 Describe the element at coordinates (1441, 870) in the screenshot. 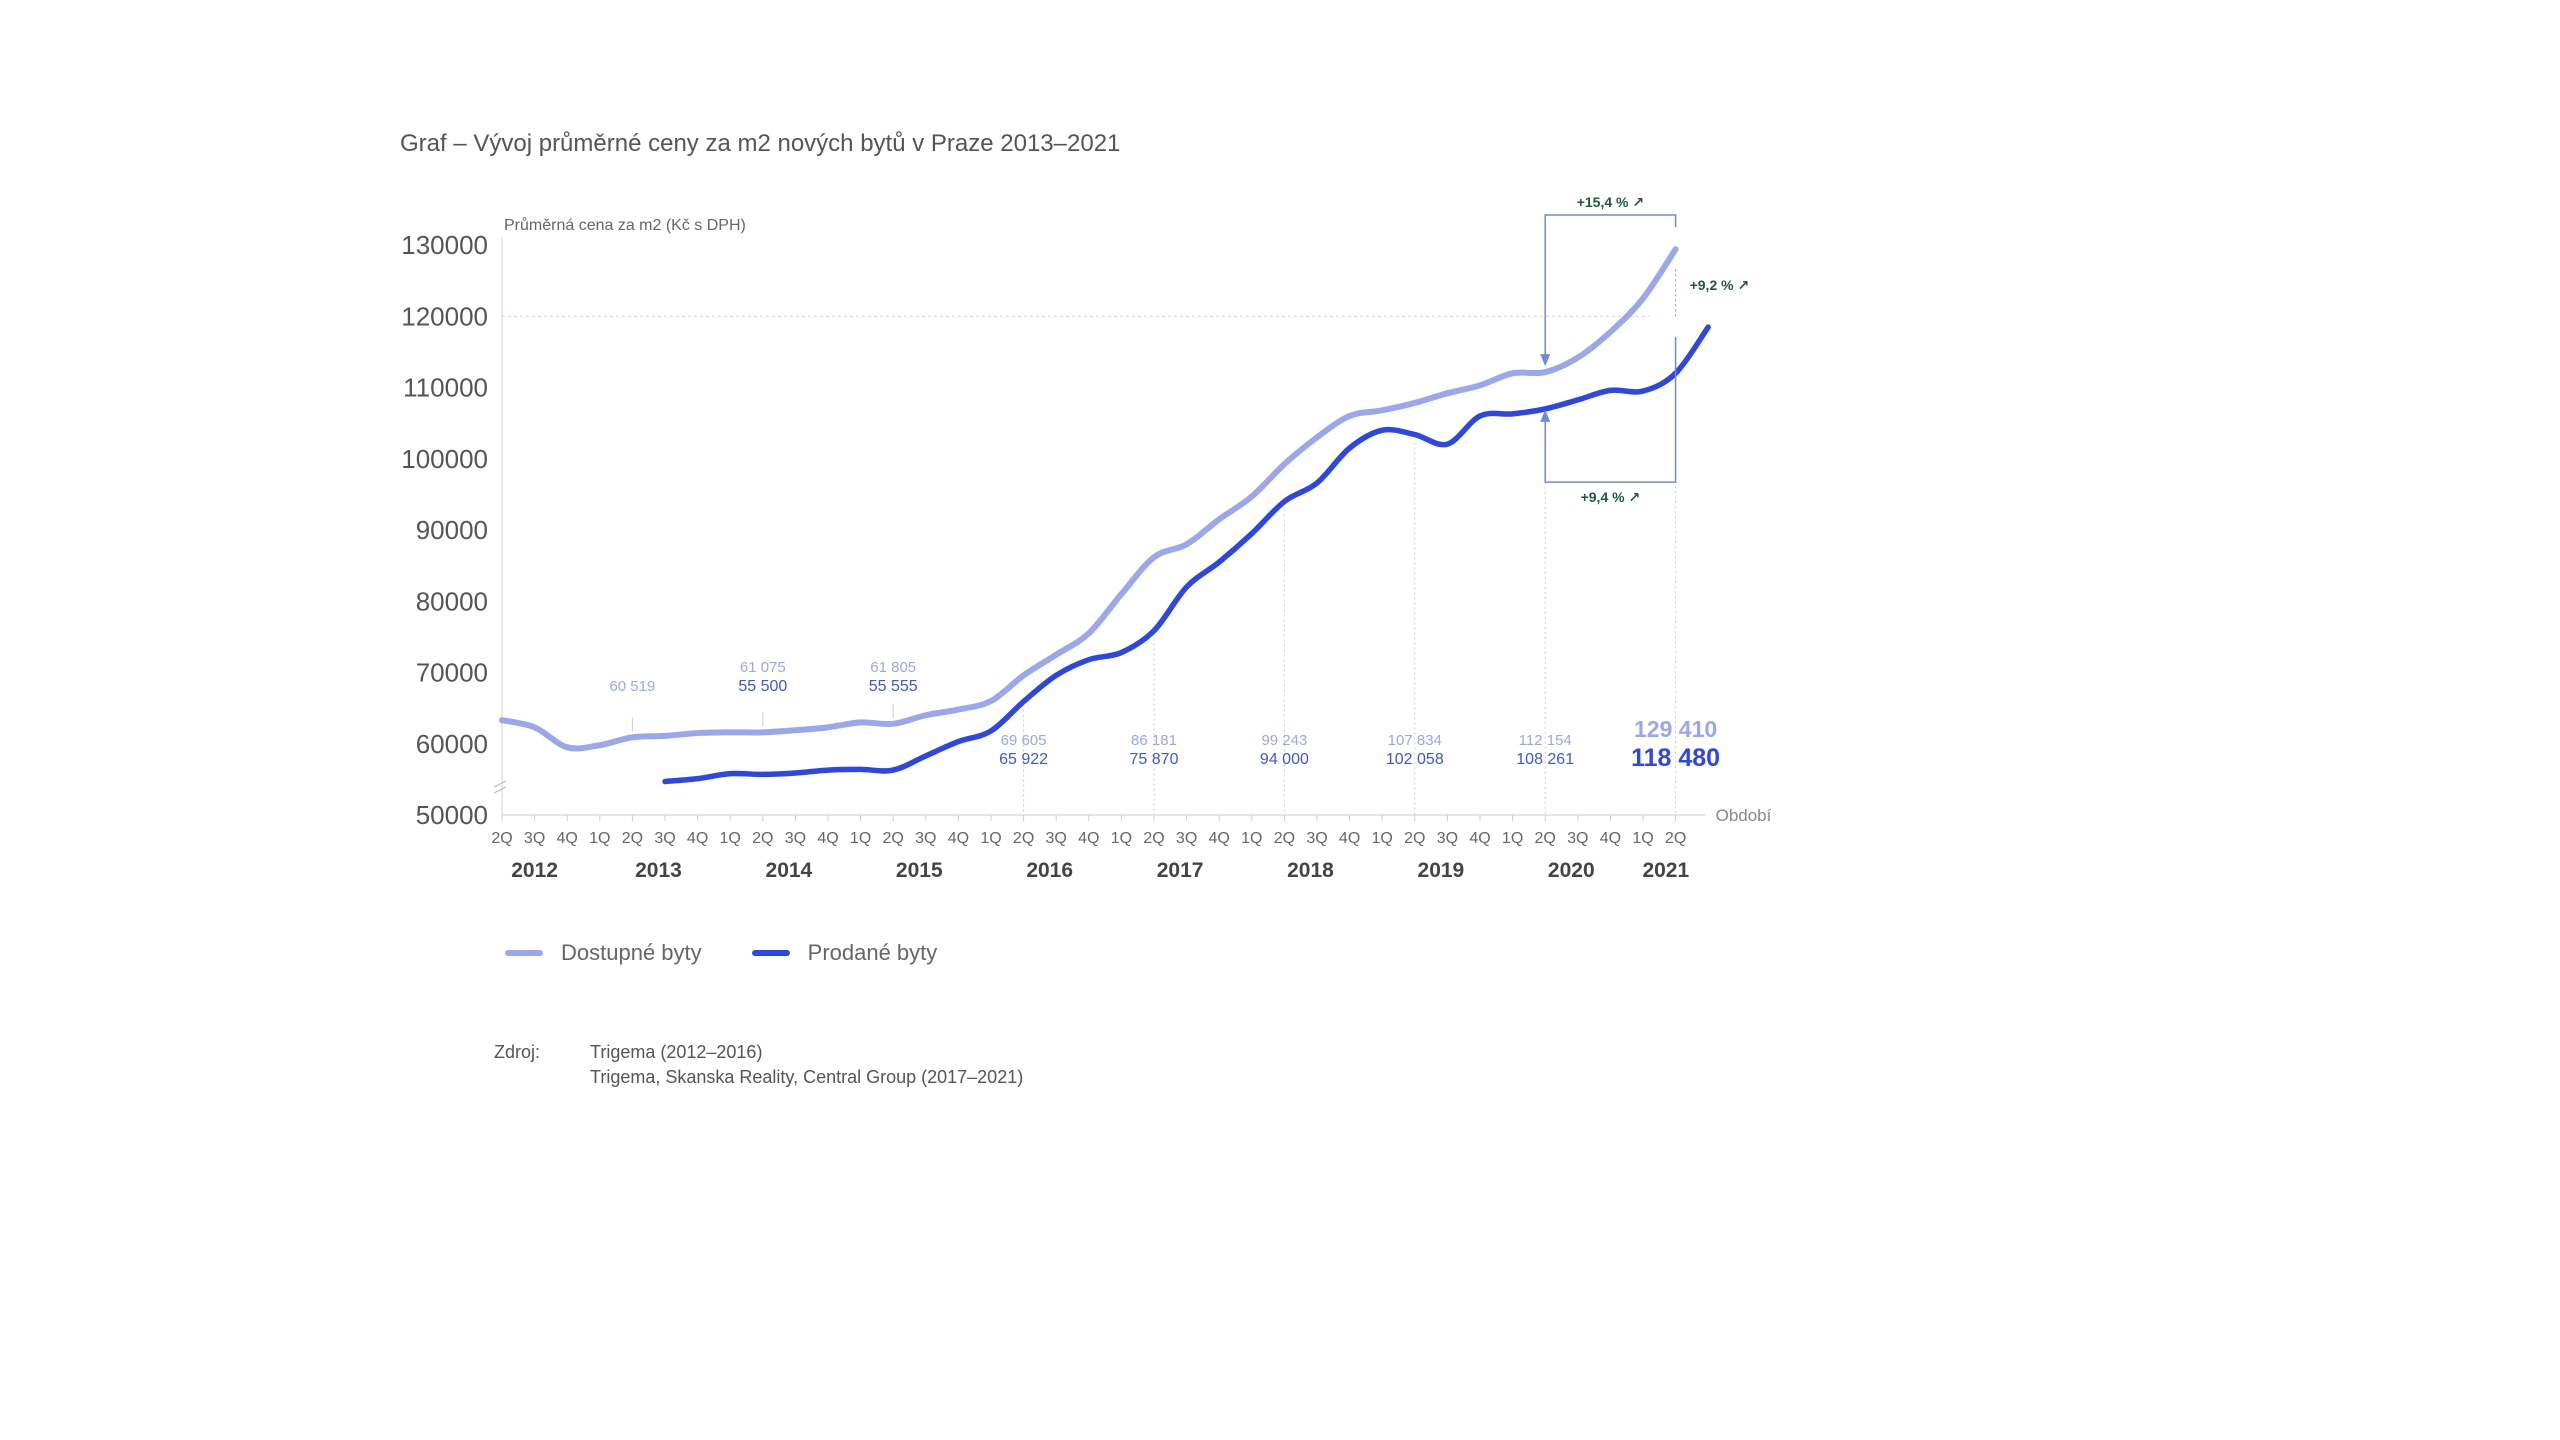

I see `year-label: 2019` at that location.